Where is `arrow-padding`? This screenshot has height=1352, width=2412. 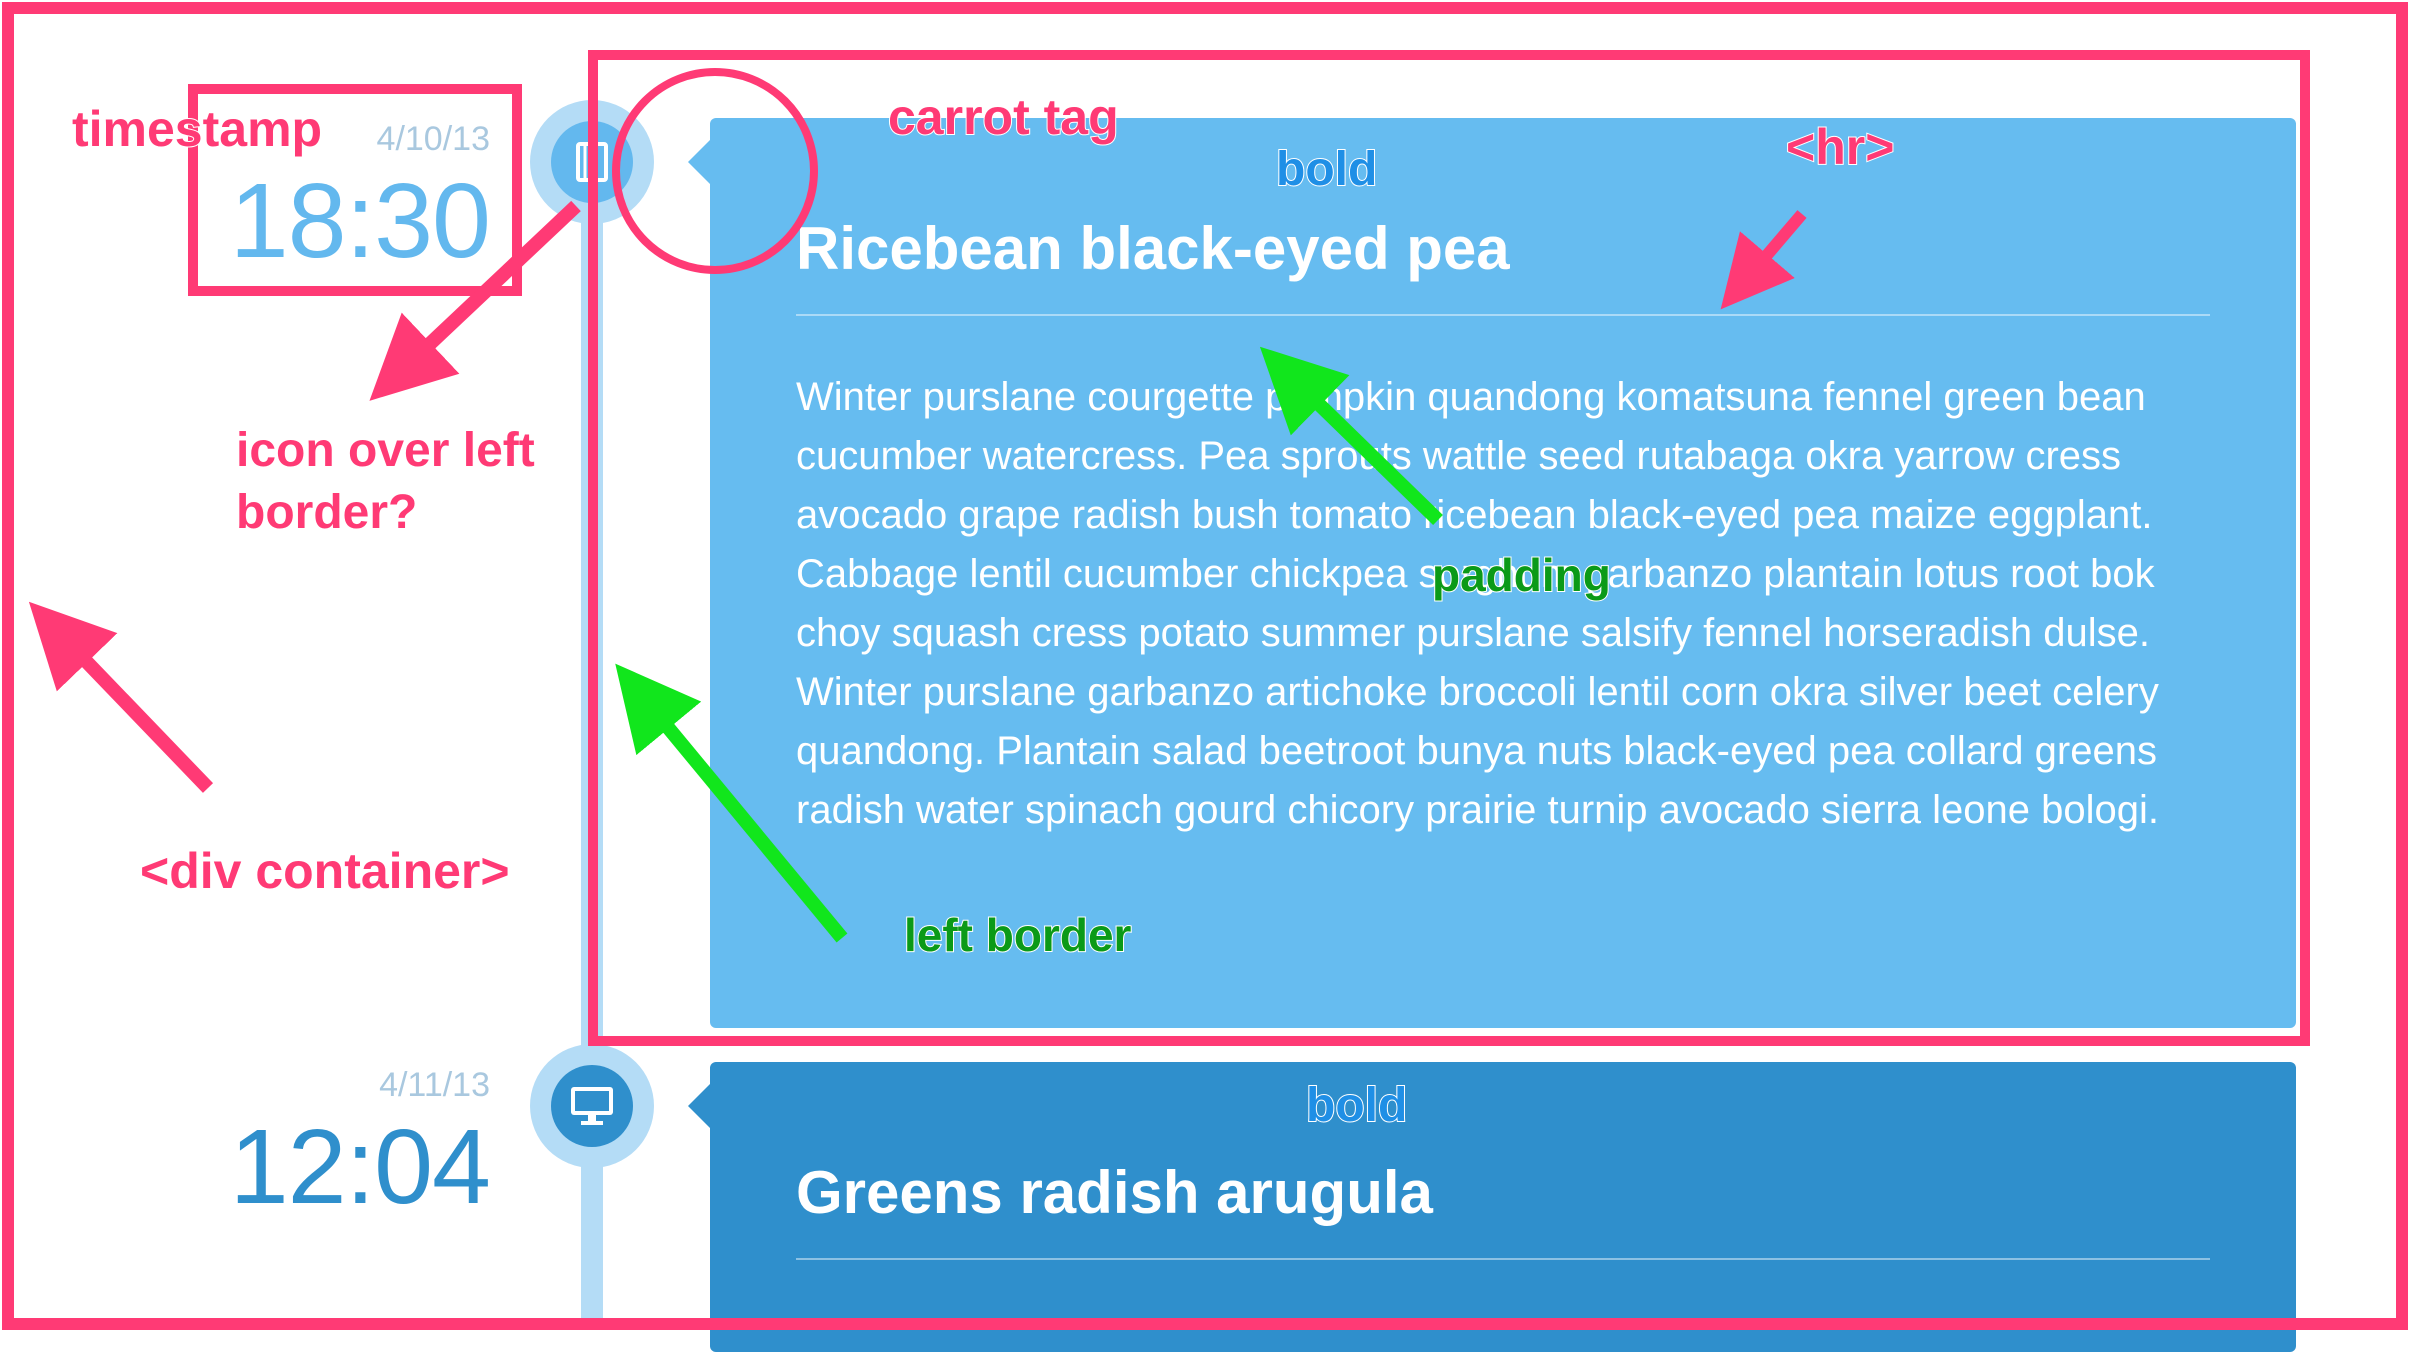 arrow-padding is located at coordinates (1351, 436).